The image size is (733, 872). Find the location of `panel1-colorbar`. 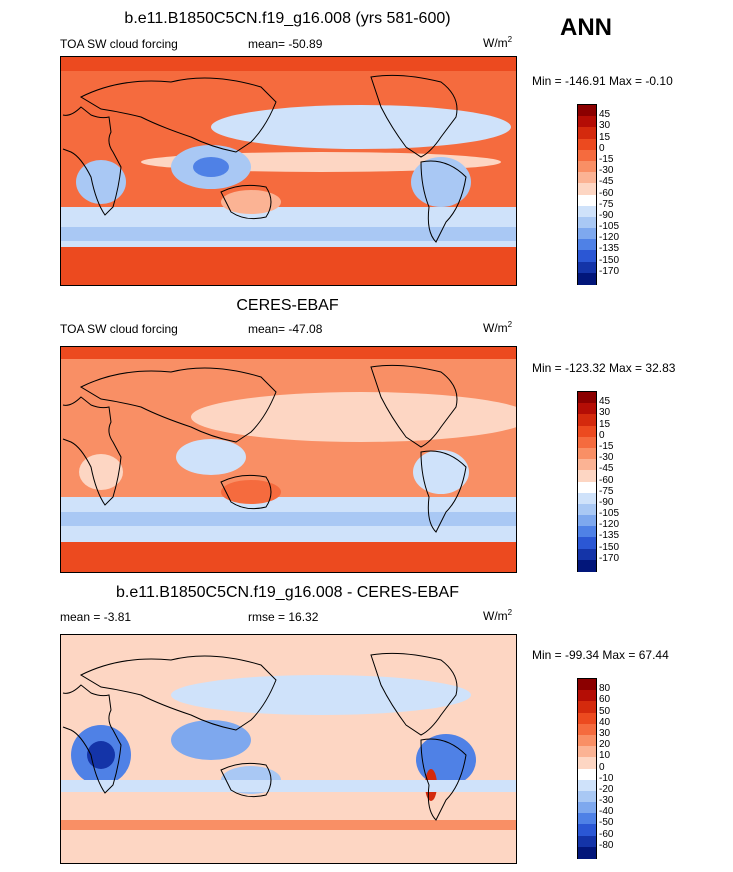

panel1-colorbar is located at coordinates (587, 194).